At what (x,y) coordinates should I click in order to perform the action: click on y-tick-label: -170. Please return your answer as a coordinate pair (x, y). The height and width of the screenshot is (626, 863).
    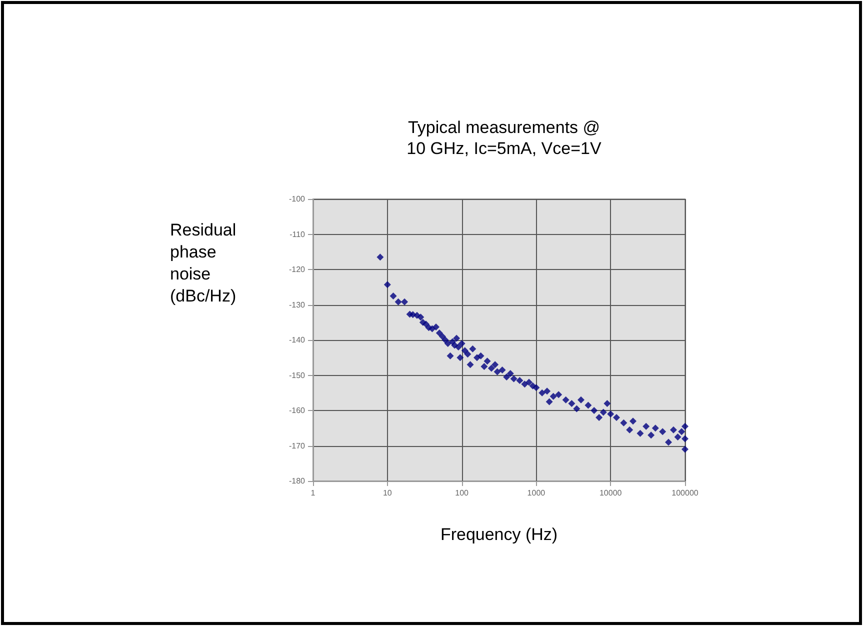
    Looking at the image, I should click on (297, 445).